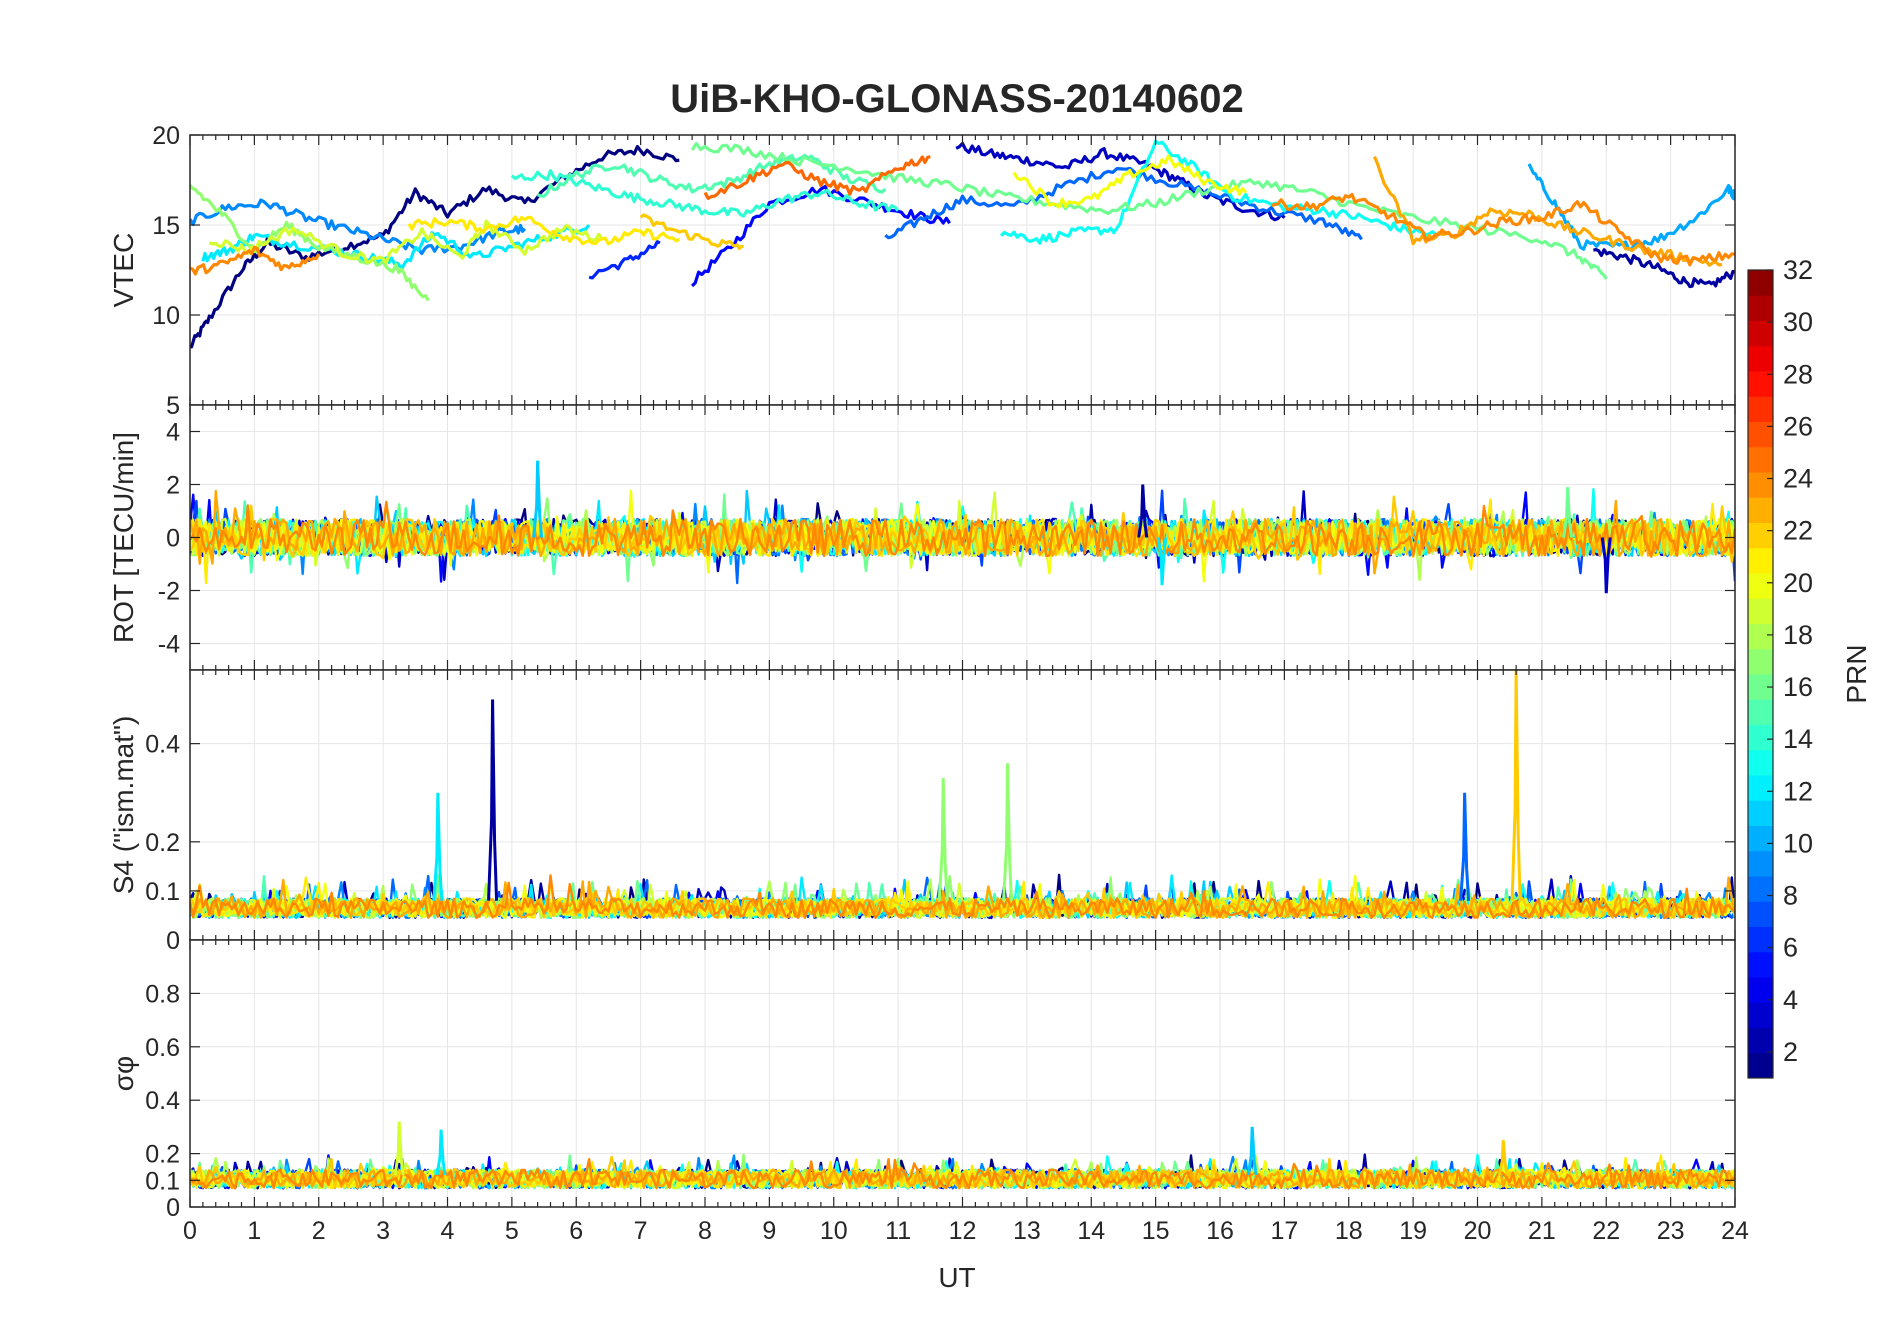 The image size is (1902, 1330). I want to click on x-tick-label: 17, so click(1284, 1231).